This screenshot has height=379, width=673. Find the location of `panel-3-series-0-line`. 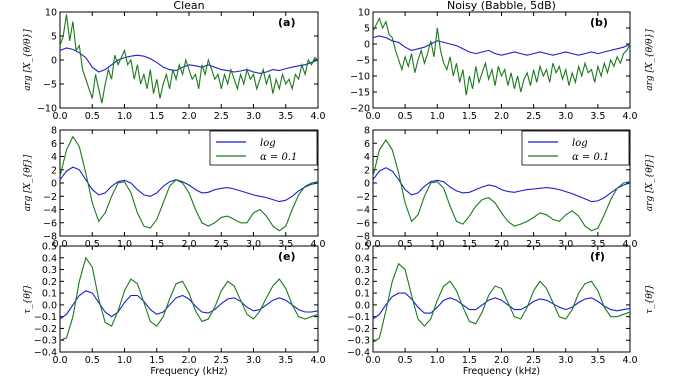

panel-3-series-0-line is located at coordinates (501, 185).